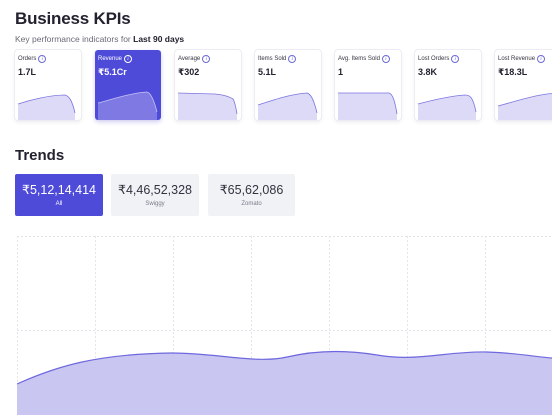 The width and height of the screenshot is (552, 415). I want to click on kpi-card-value: 1, so click(341, 72).